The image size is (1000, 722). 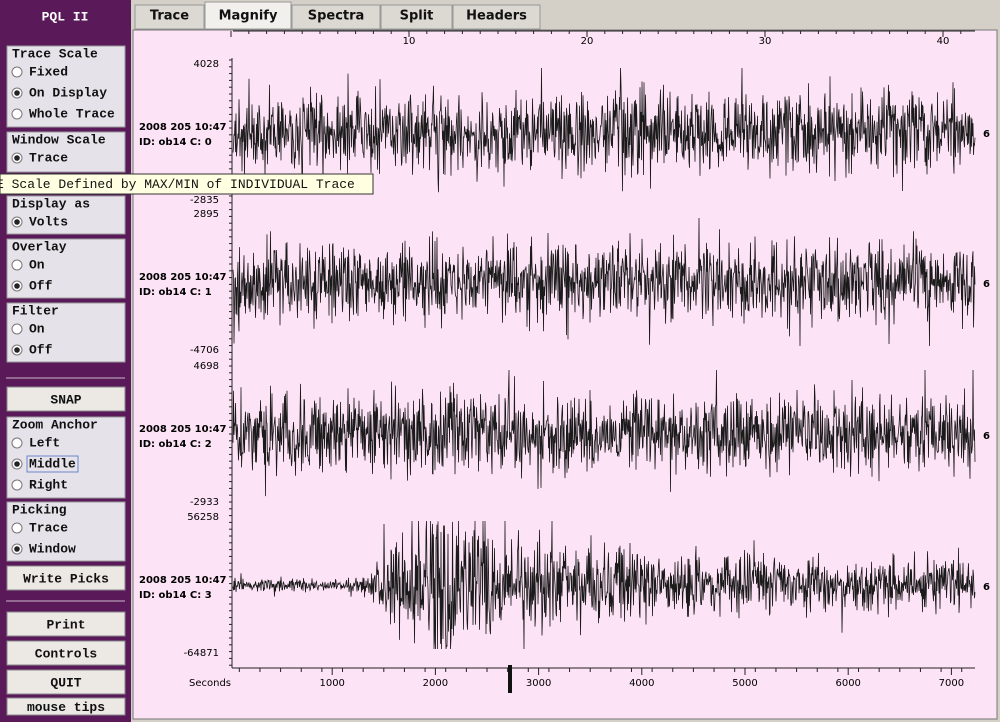 I want to click on top-tick-label: 40, so click(x=943, y=41).